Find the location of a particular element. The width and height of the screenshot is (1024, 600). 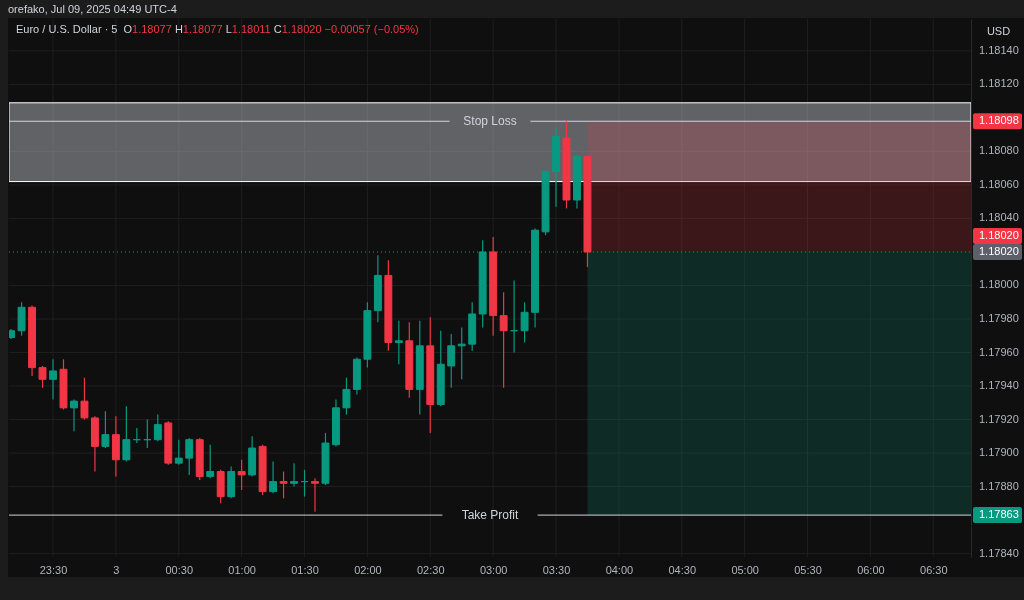

x-tick-label: 23:30 is located at coordinates (53, 569).